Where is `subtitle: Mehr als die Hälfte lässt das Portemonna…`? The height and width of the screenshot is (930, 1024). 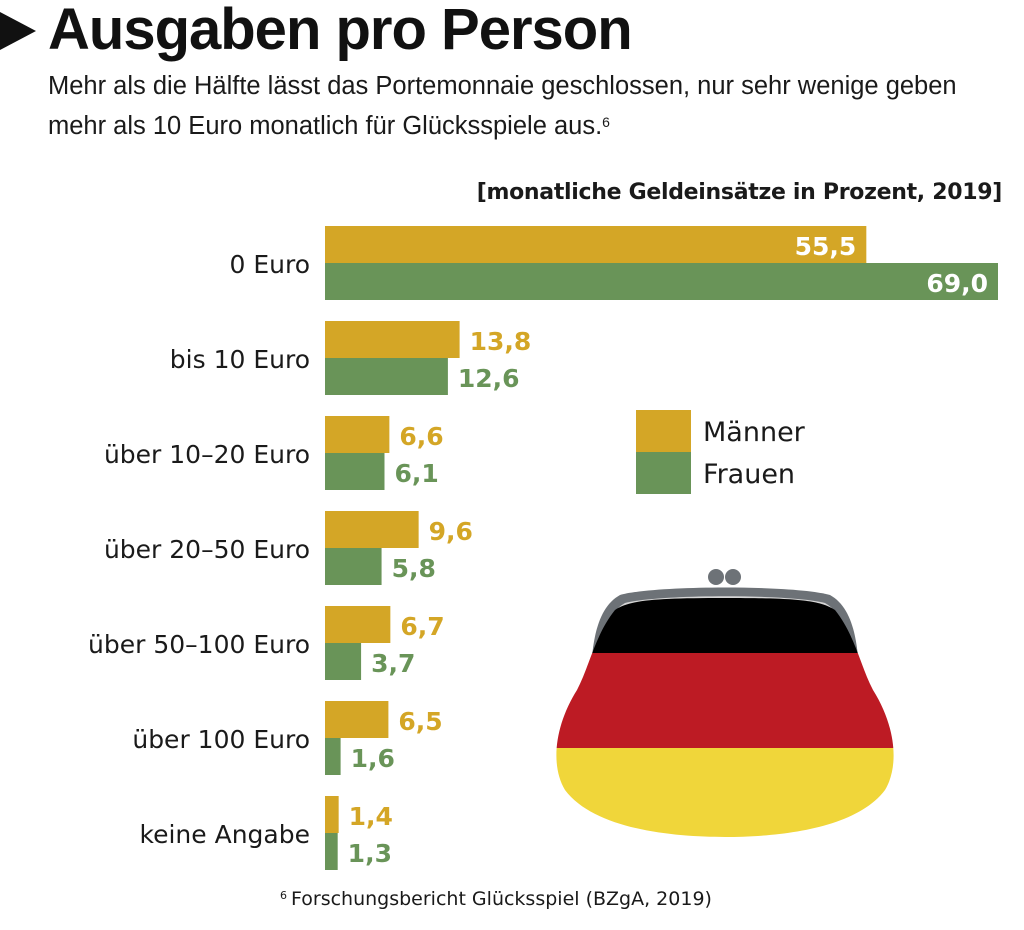
subtitle: Mehr als die Hälfte lässt das Portemonna… is located at coordinates (518, 106).